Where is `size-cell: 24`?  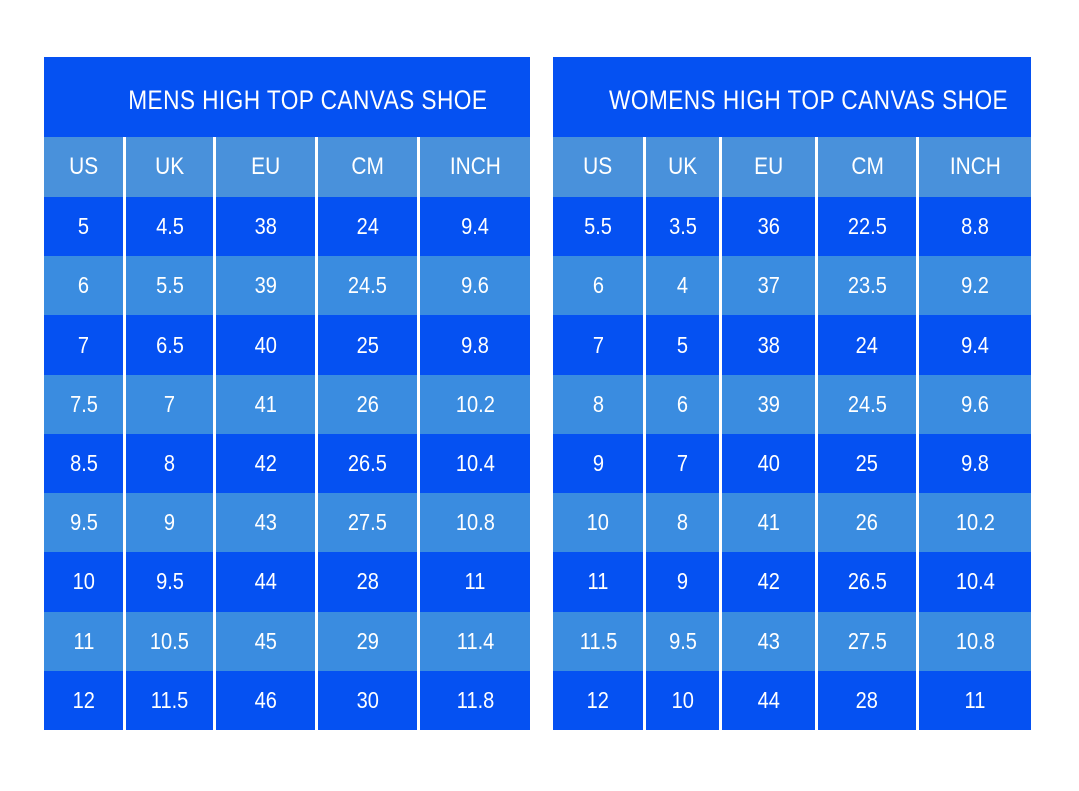
size-cell: 24 is located at coordinates (869, 345).